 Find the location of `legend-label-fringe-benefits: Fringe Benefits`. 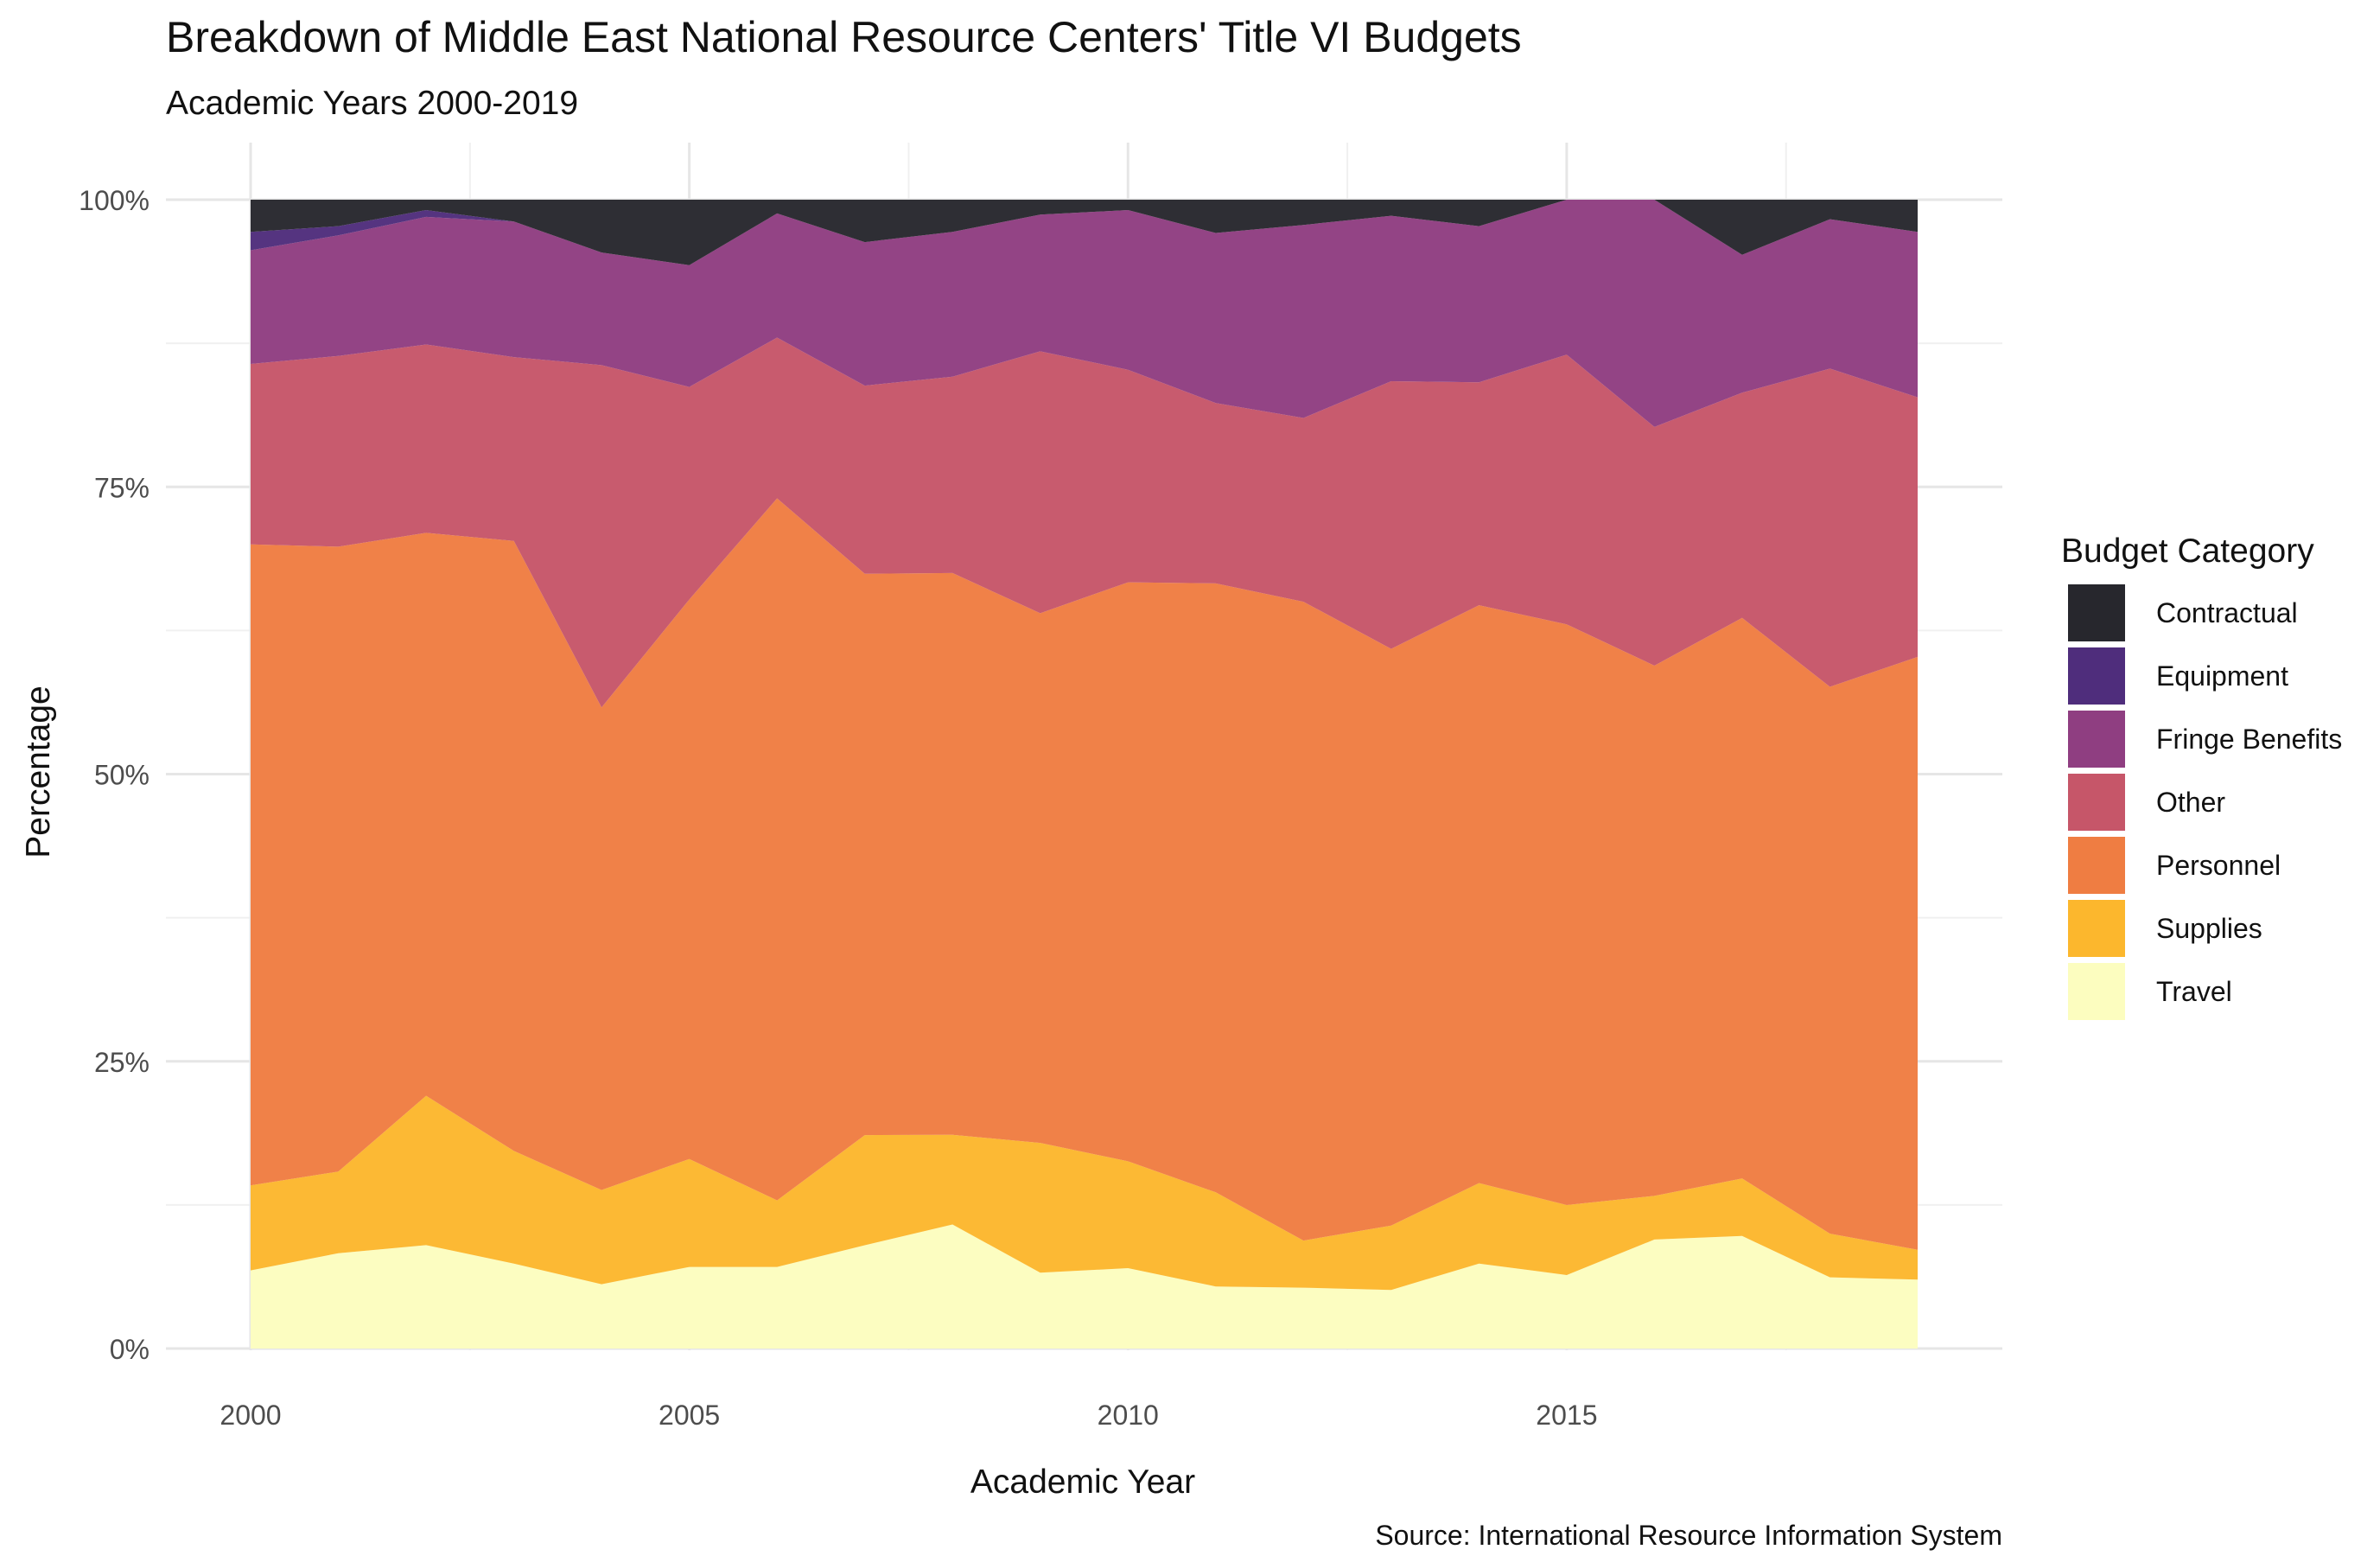

legend-label-fringe-benefits: Fringe Benefits is located at coordinates (2249, 739).